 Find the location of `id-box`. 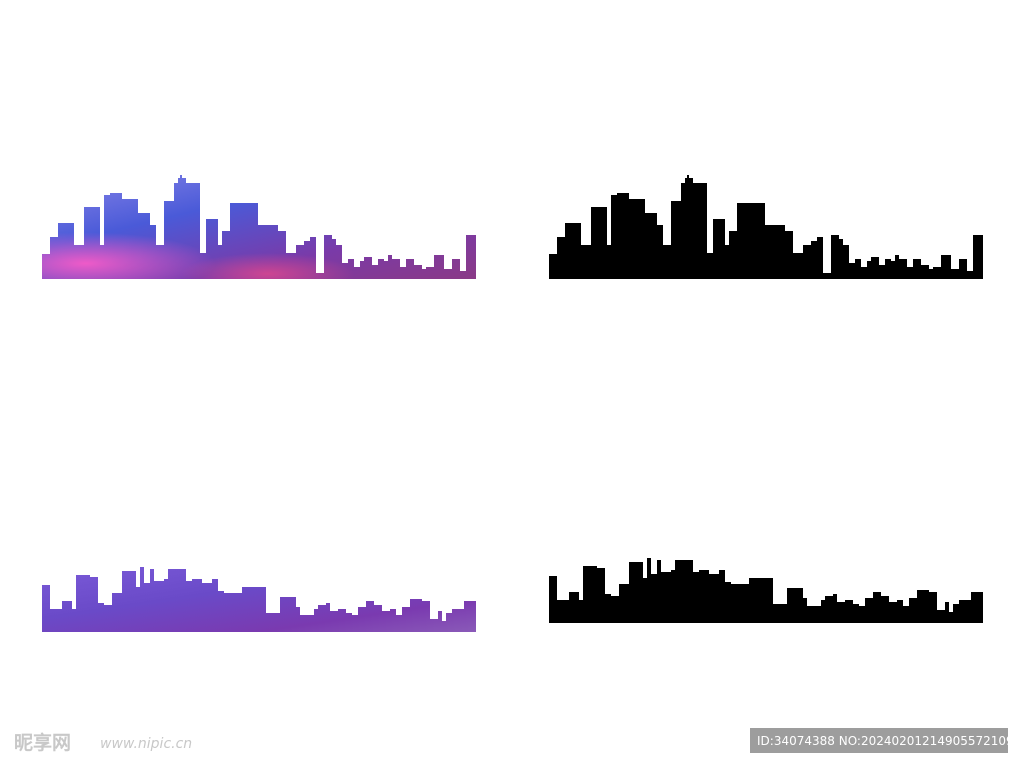

id-box is located at coordinates (879, 740).